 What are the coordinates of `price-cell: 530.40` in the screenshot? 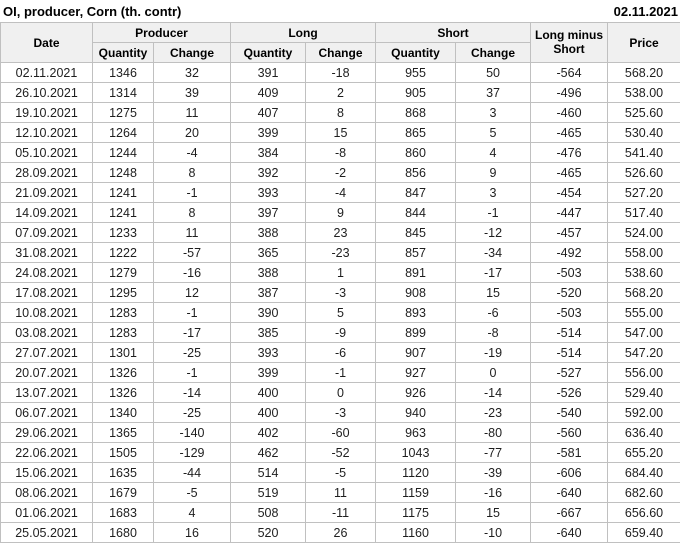 It's located at (643, 132).